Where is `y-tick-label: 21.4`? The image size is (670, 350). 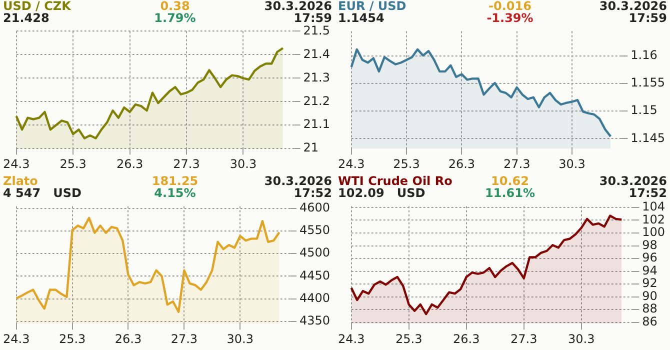
y-tick-label: 21.4 is located at coordinates (316, 53).